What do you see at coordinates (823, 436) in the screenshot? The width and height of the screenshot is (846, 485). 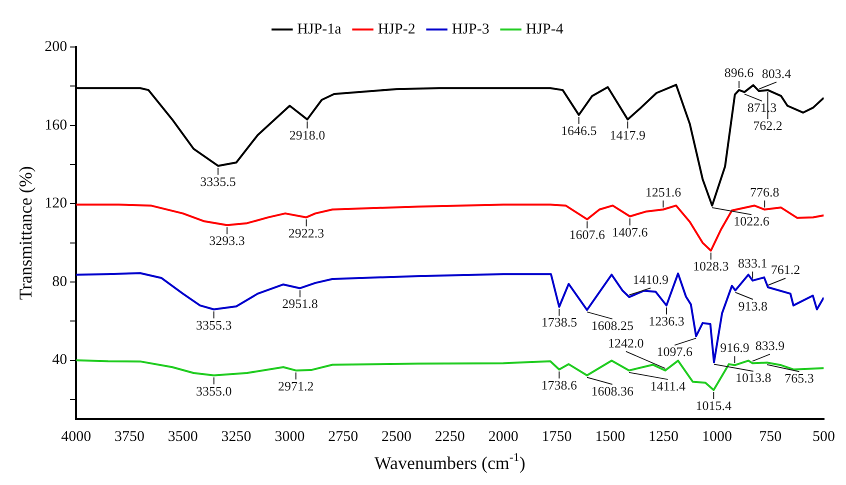 I see `x-tick-label: 500` at bounding box center [823, 436].